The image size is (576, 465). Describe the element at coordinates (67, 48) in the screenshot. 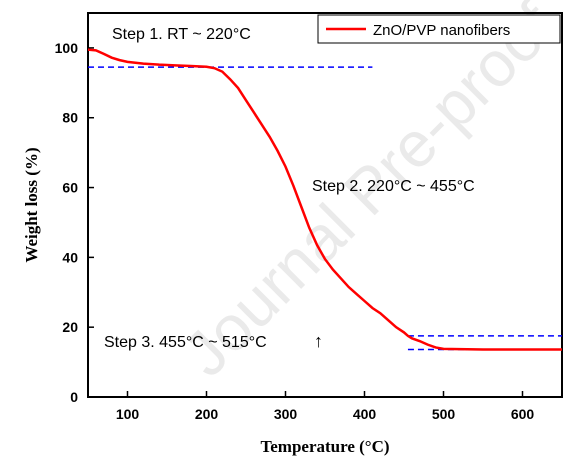

I see `y-tick-label: 100` at that location.